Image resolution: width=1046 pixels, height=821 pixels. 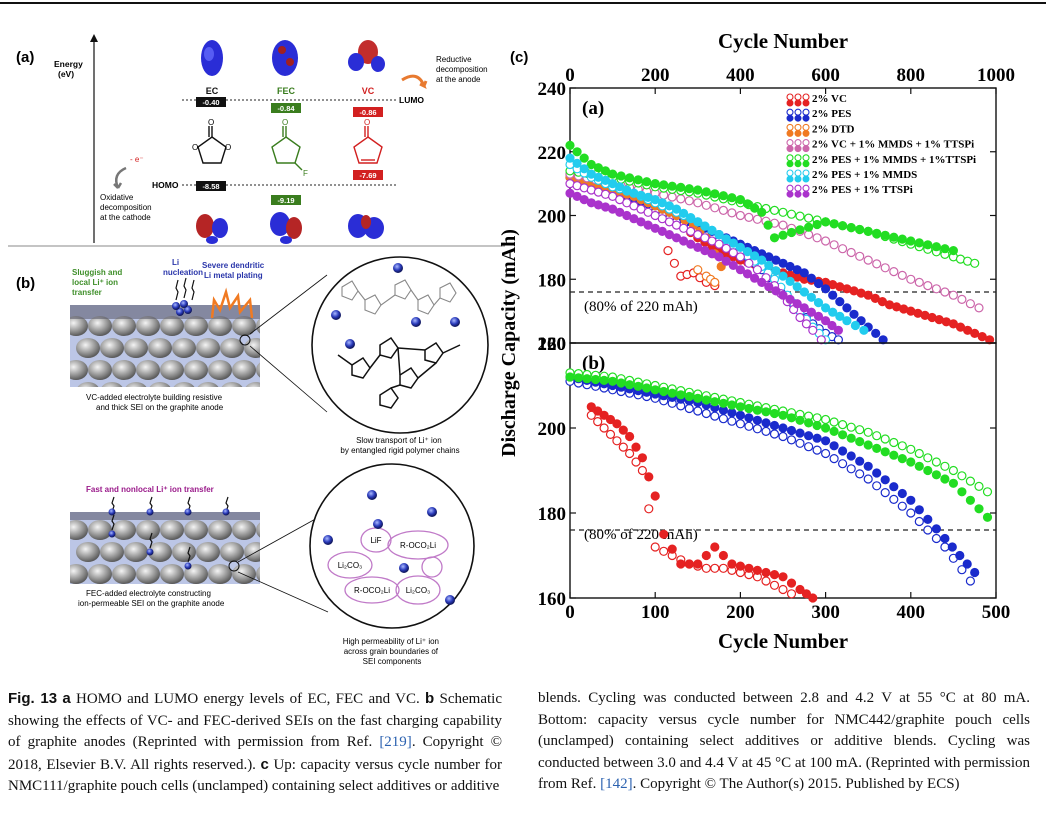 I want to click on fec-homo-box, so click(x=286, y=200).